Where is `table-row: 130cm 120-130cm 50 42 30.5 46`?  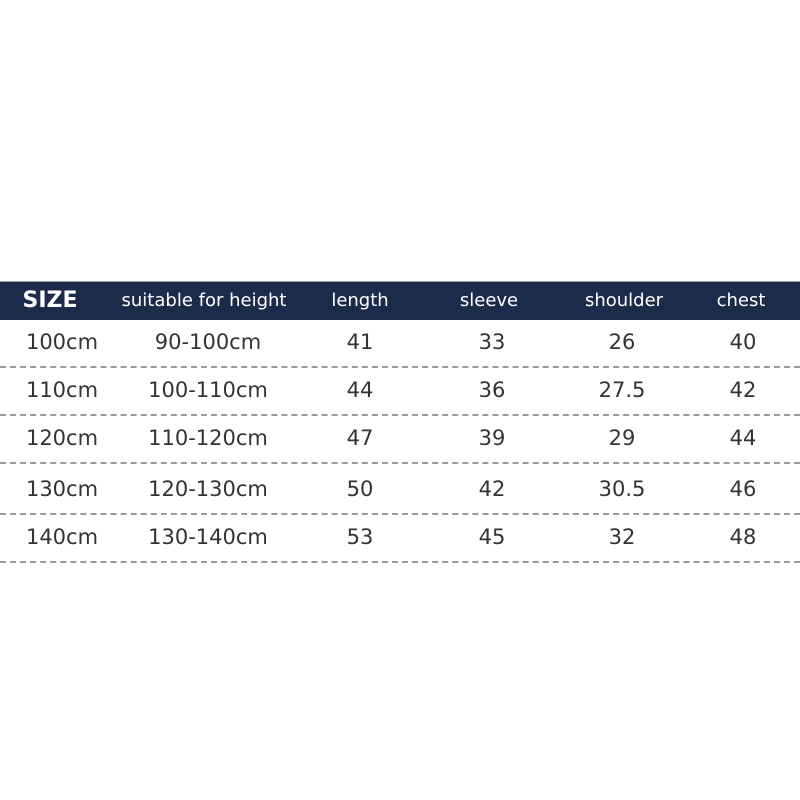 table-row: 130cm 120-130cm 50 42 30.5 46 is located at coordinates (400, 489).